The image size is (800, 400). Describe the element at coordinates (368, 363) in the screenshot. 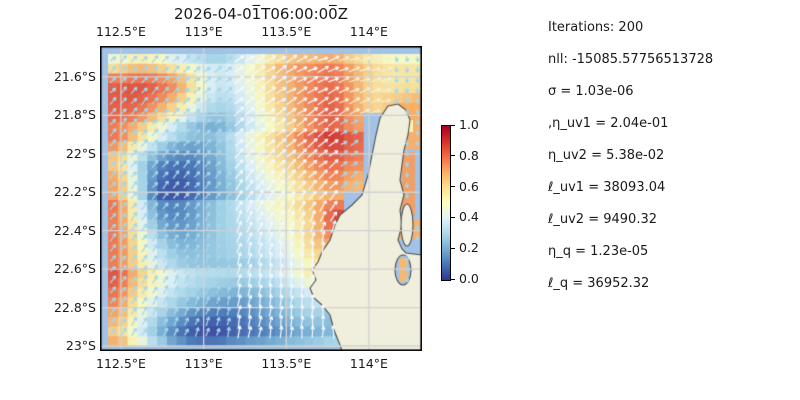

I see `lon-tick-label-bottom: 114°E` at that location.